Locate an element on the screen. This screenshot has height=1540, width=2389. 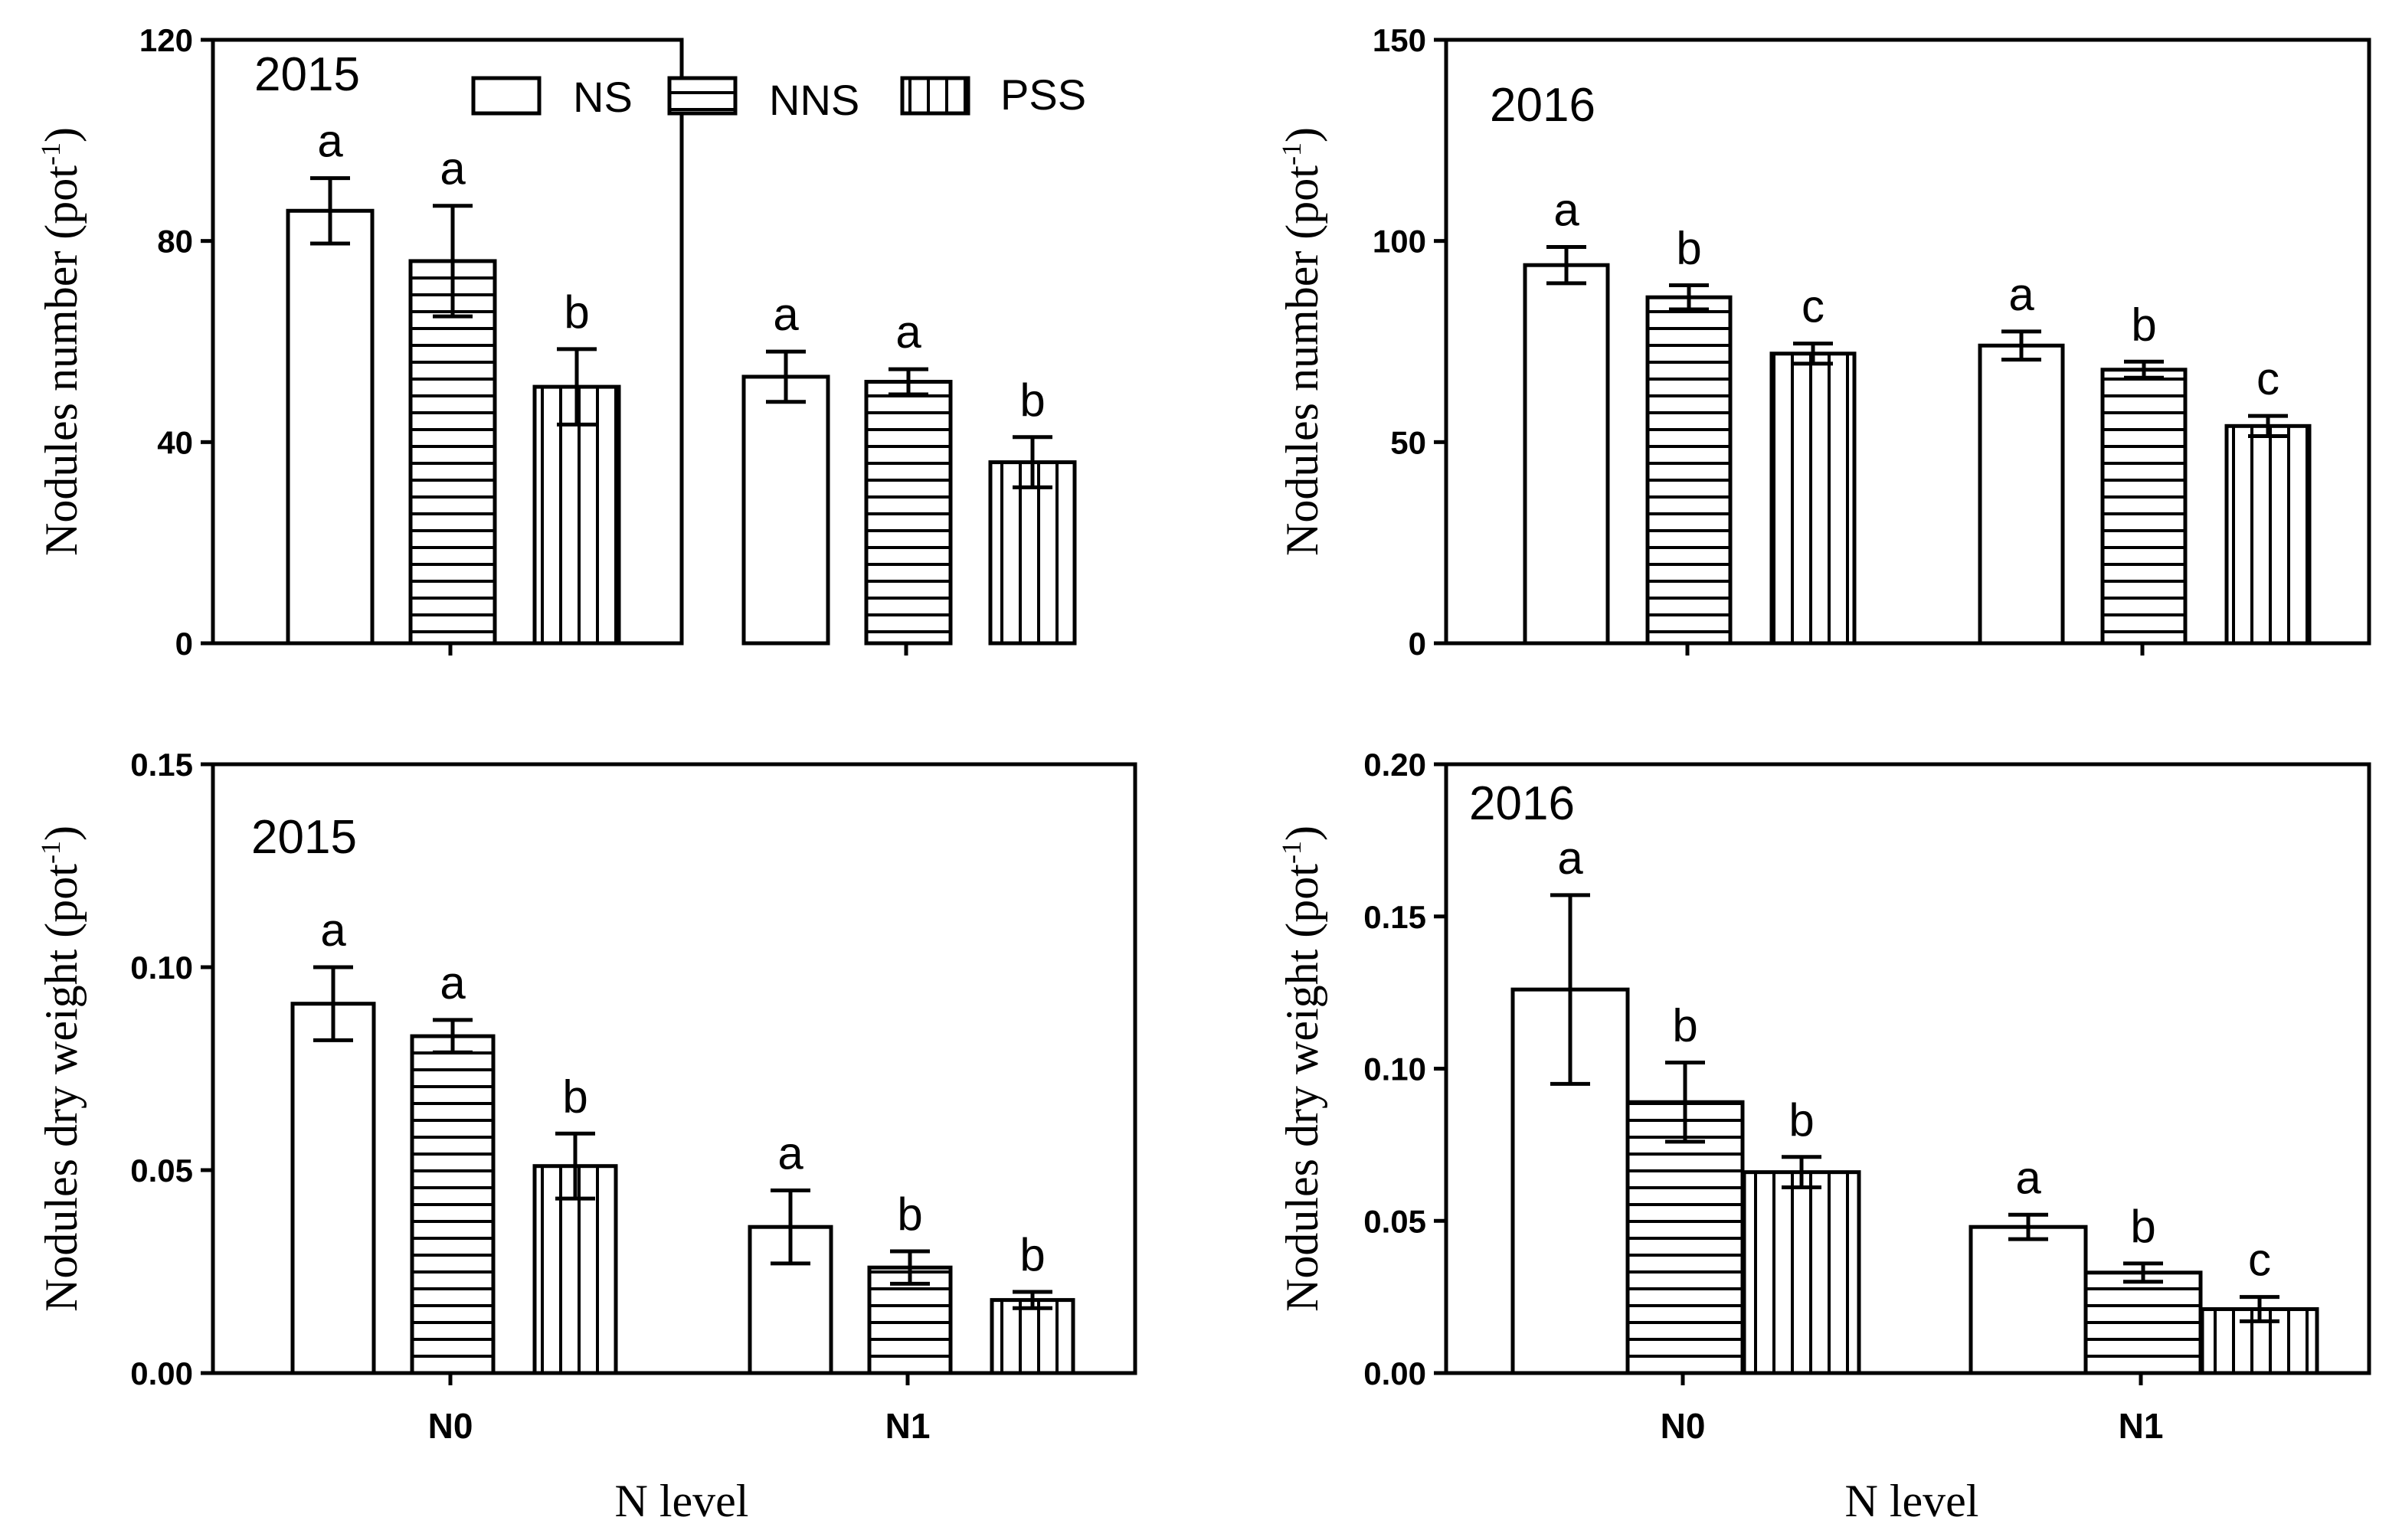
legend-label-nns: NNS is located at coordinates (814, 100).